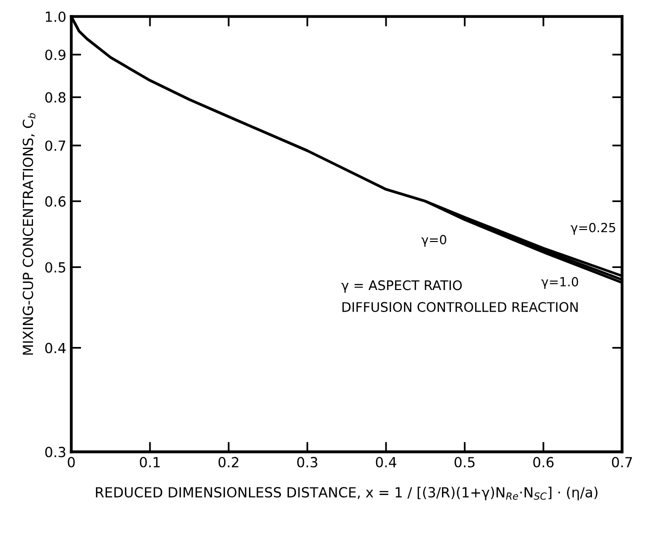 The width and height of the screenshot is (648, 551). I want to click on y-tick-label: 0.8, so click(55, 97).